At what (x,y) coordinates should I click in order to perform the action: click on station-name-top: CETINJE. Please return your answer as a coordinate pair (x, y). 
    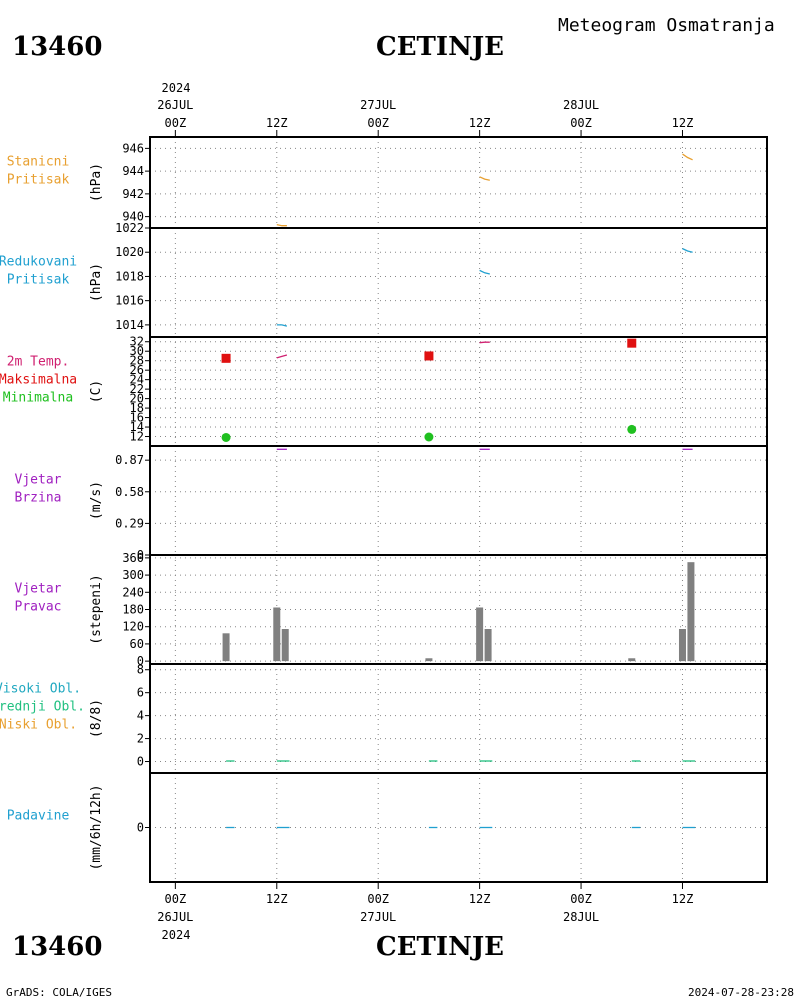
    Looking at the image, I should click on (440, 47).